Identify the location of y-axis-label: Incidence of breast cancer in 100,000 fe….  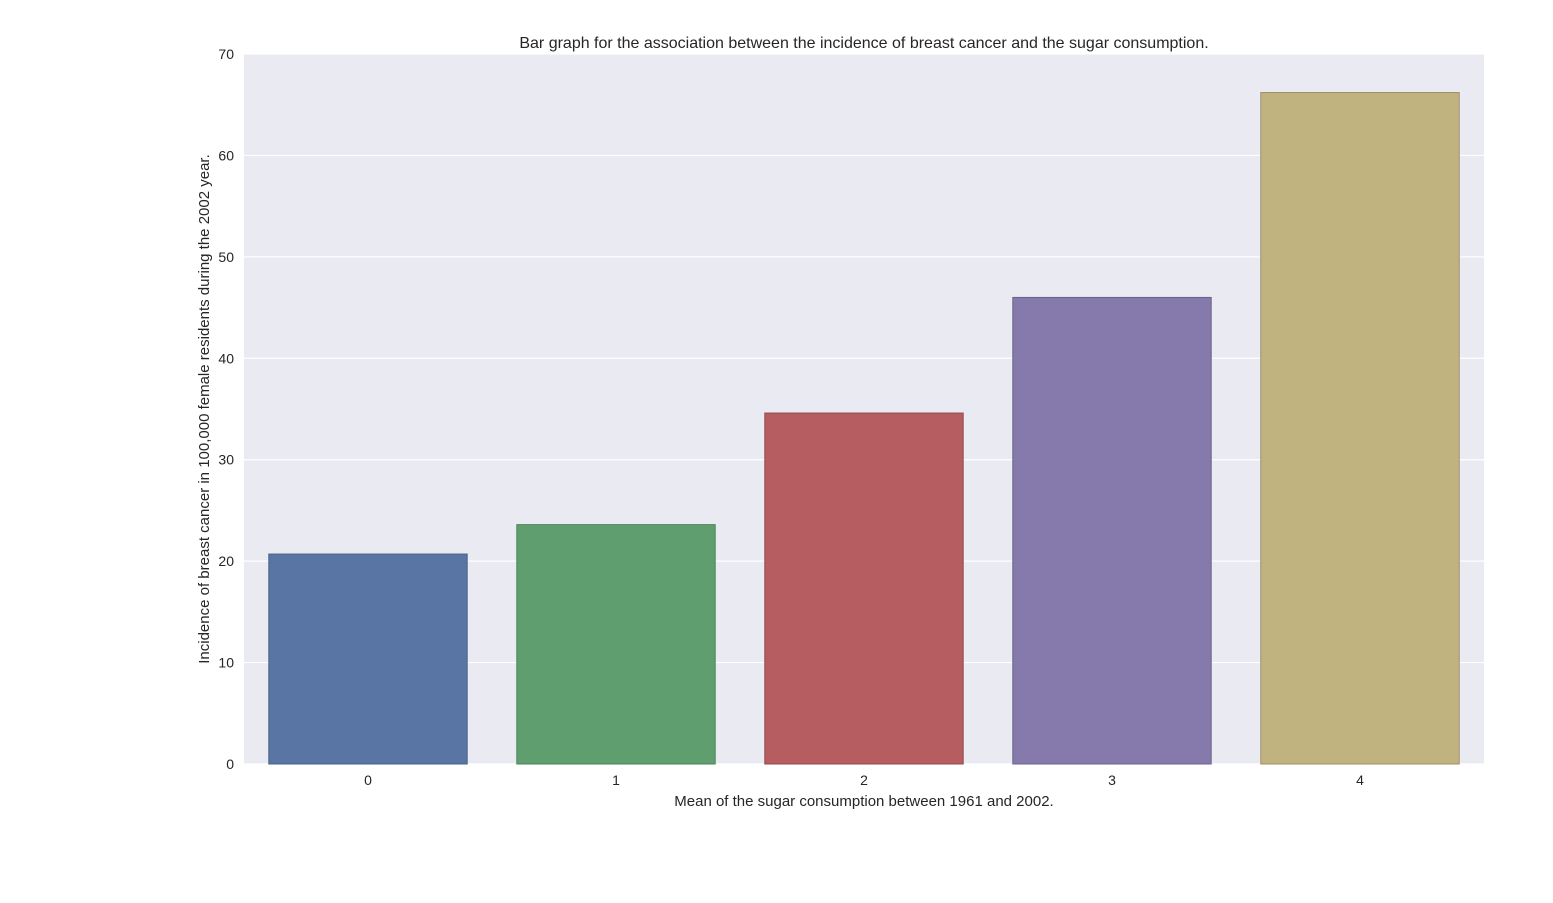
(204, 409).